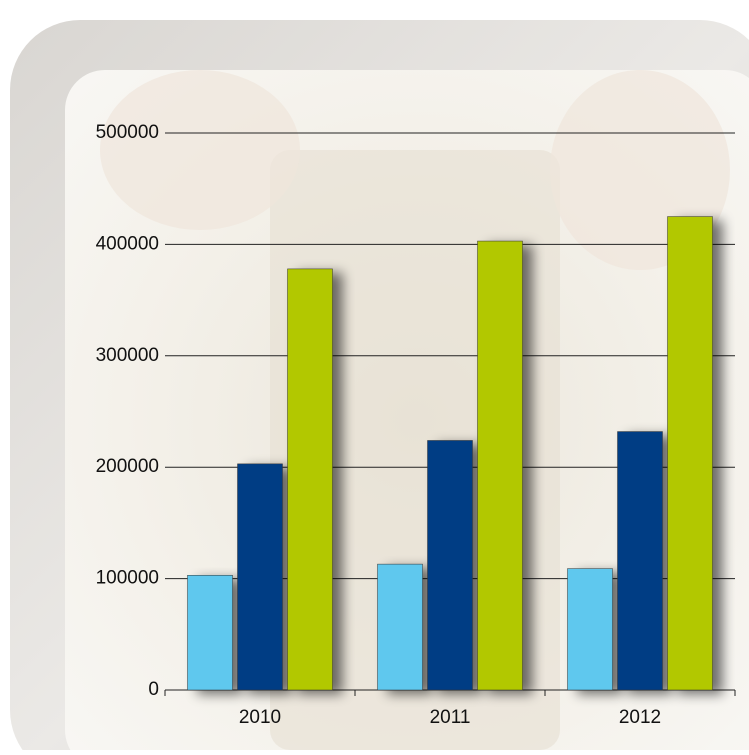 The image size is (749, 755). I want to click on y-tick-label: 400000, so click(127, 243).